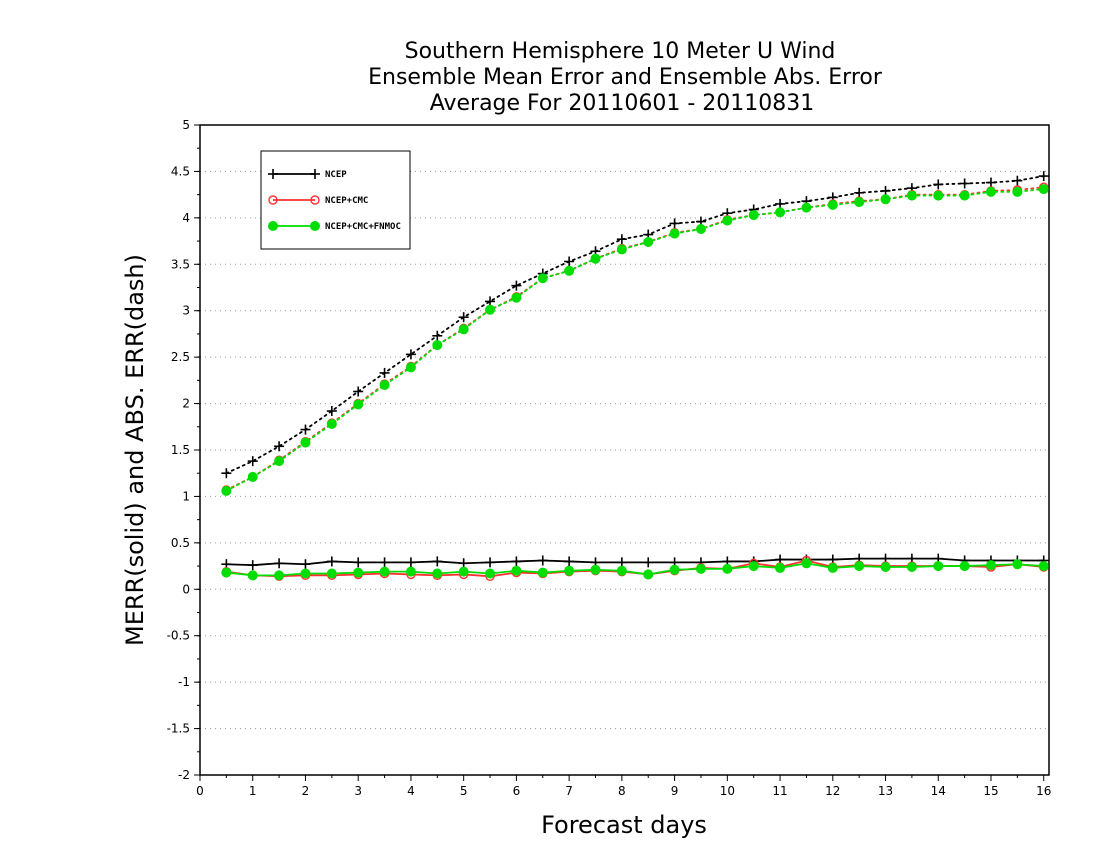 The image size is (1100, 850). What do you see at coordinates (336, 175) in the screenshot?
I see `legend-label: NCEP` at bounding box center [336, 175].